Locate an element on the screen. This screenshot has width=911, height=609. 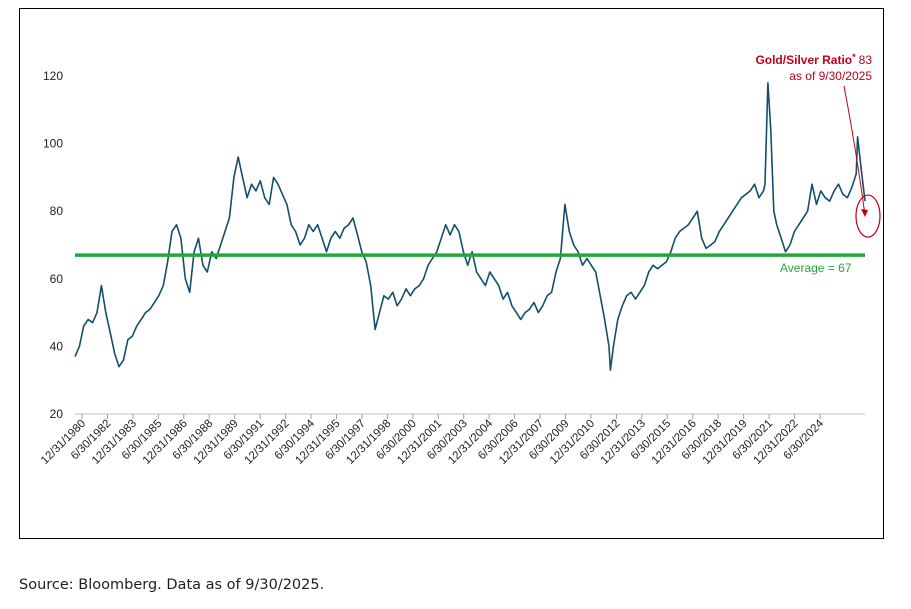
y-tick-label: 100 is located at coordinates (53, 144).